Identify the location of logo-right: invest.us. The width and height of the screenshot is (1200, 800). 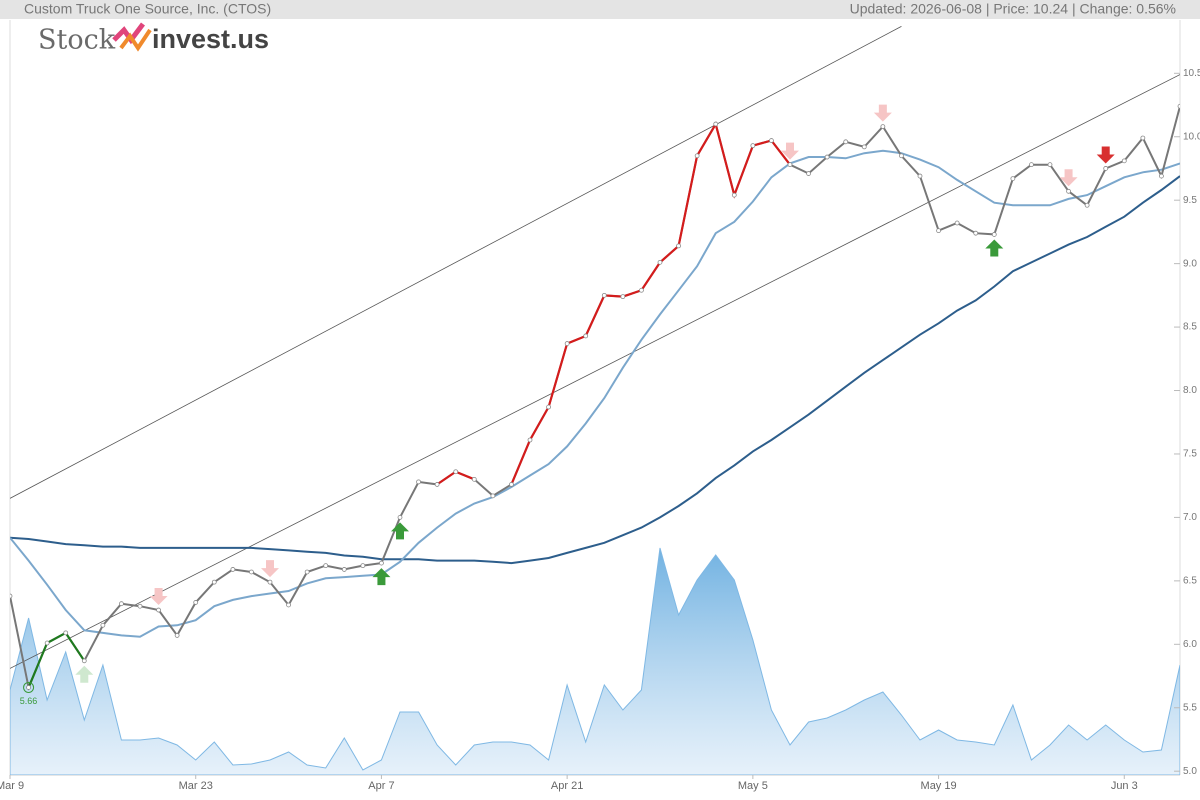
(210, 39).